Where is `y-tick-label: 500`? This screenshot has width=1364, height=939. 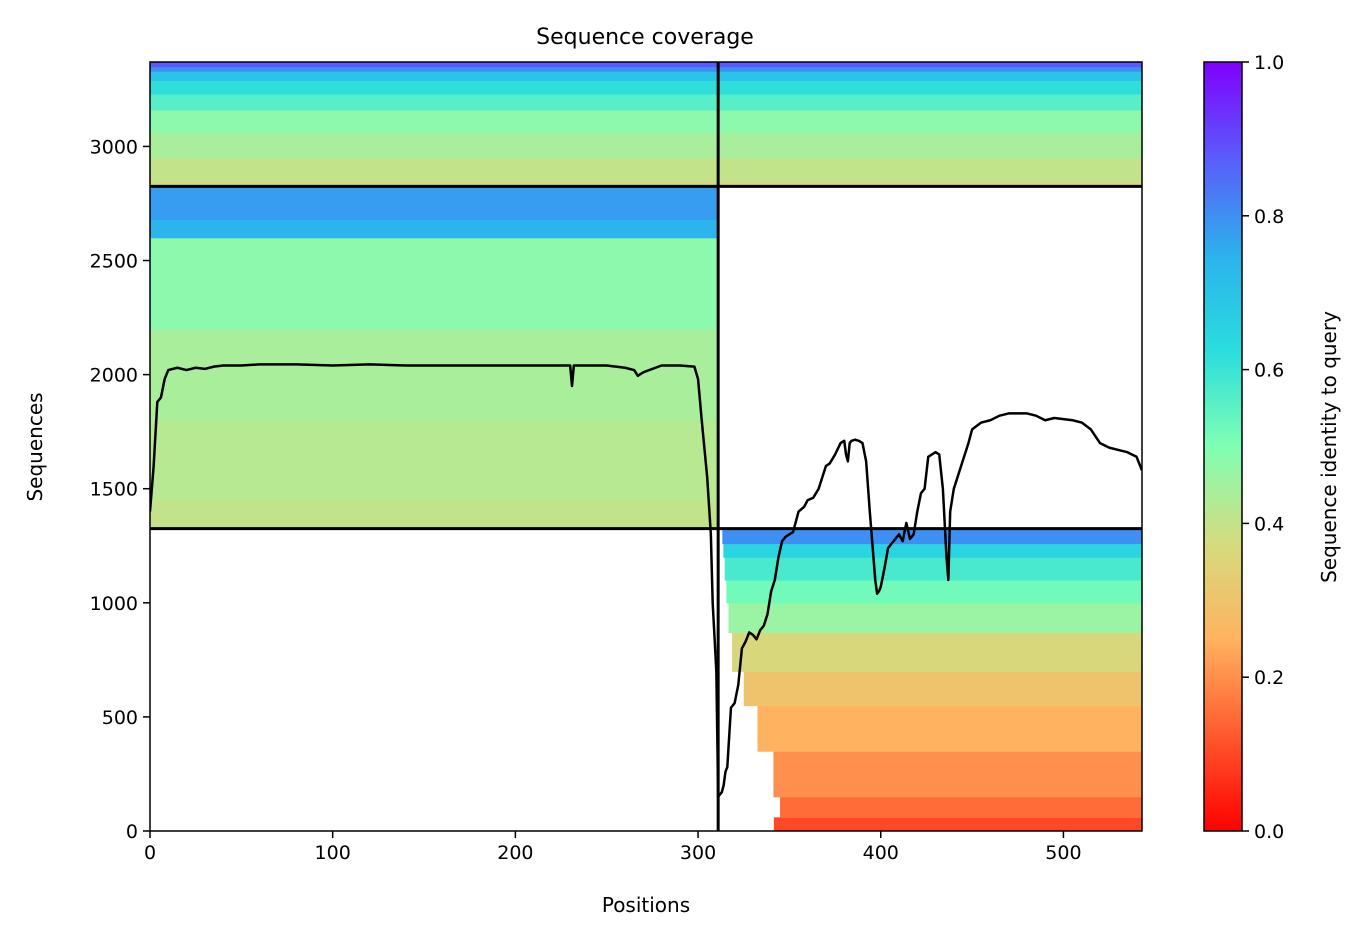
y-tick-label: 500 is located at coordinates (120, 718).